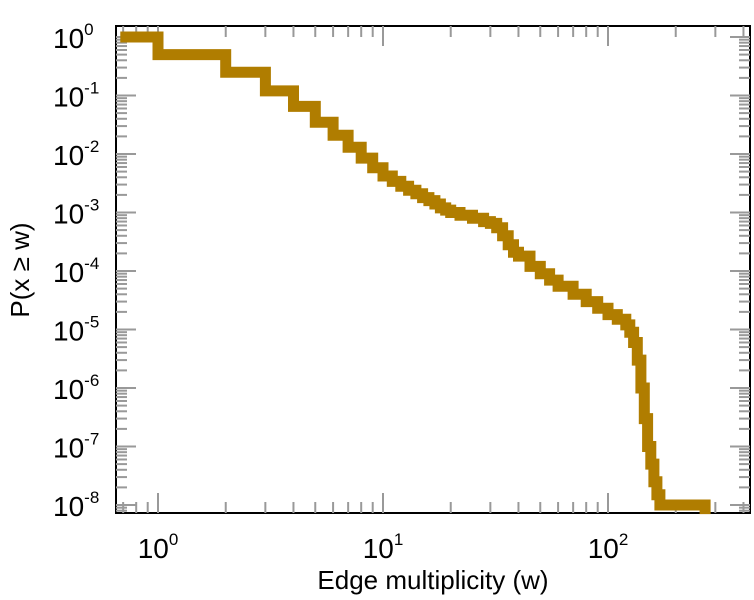 The width and height of the screenshot is (754, 600). I want to click on y-tick-label: 10⁻¹, so click(76, 96).